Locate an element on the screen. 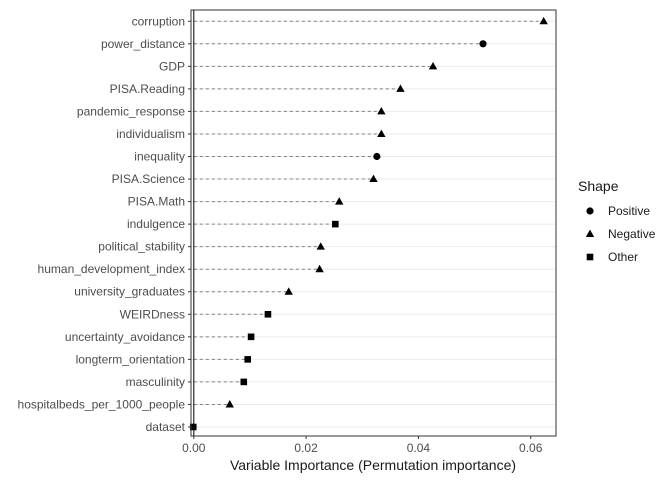 The height and width of the screenshot is (480, 672). y-tick-label: corruption is located at coordinates (158, 21).